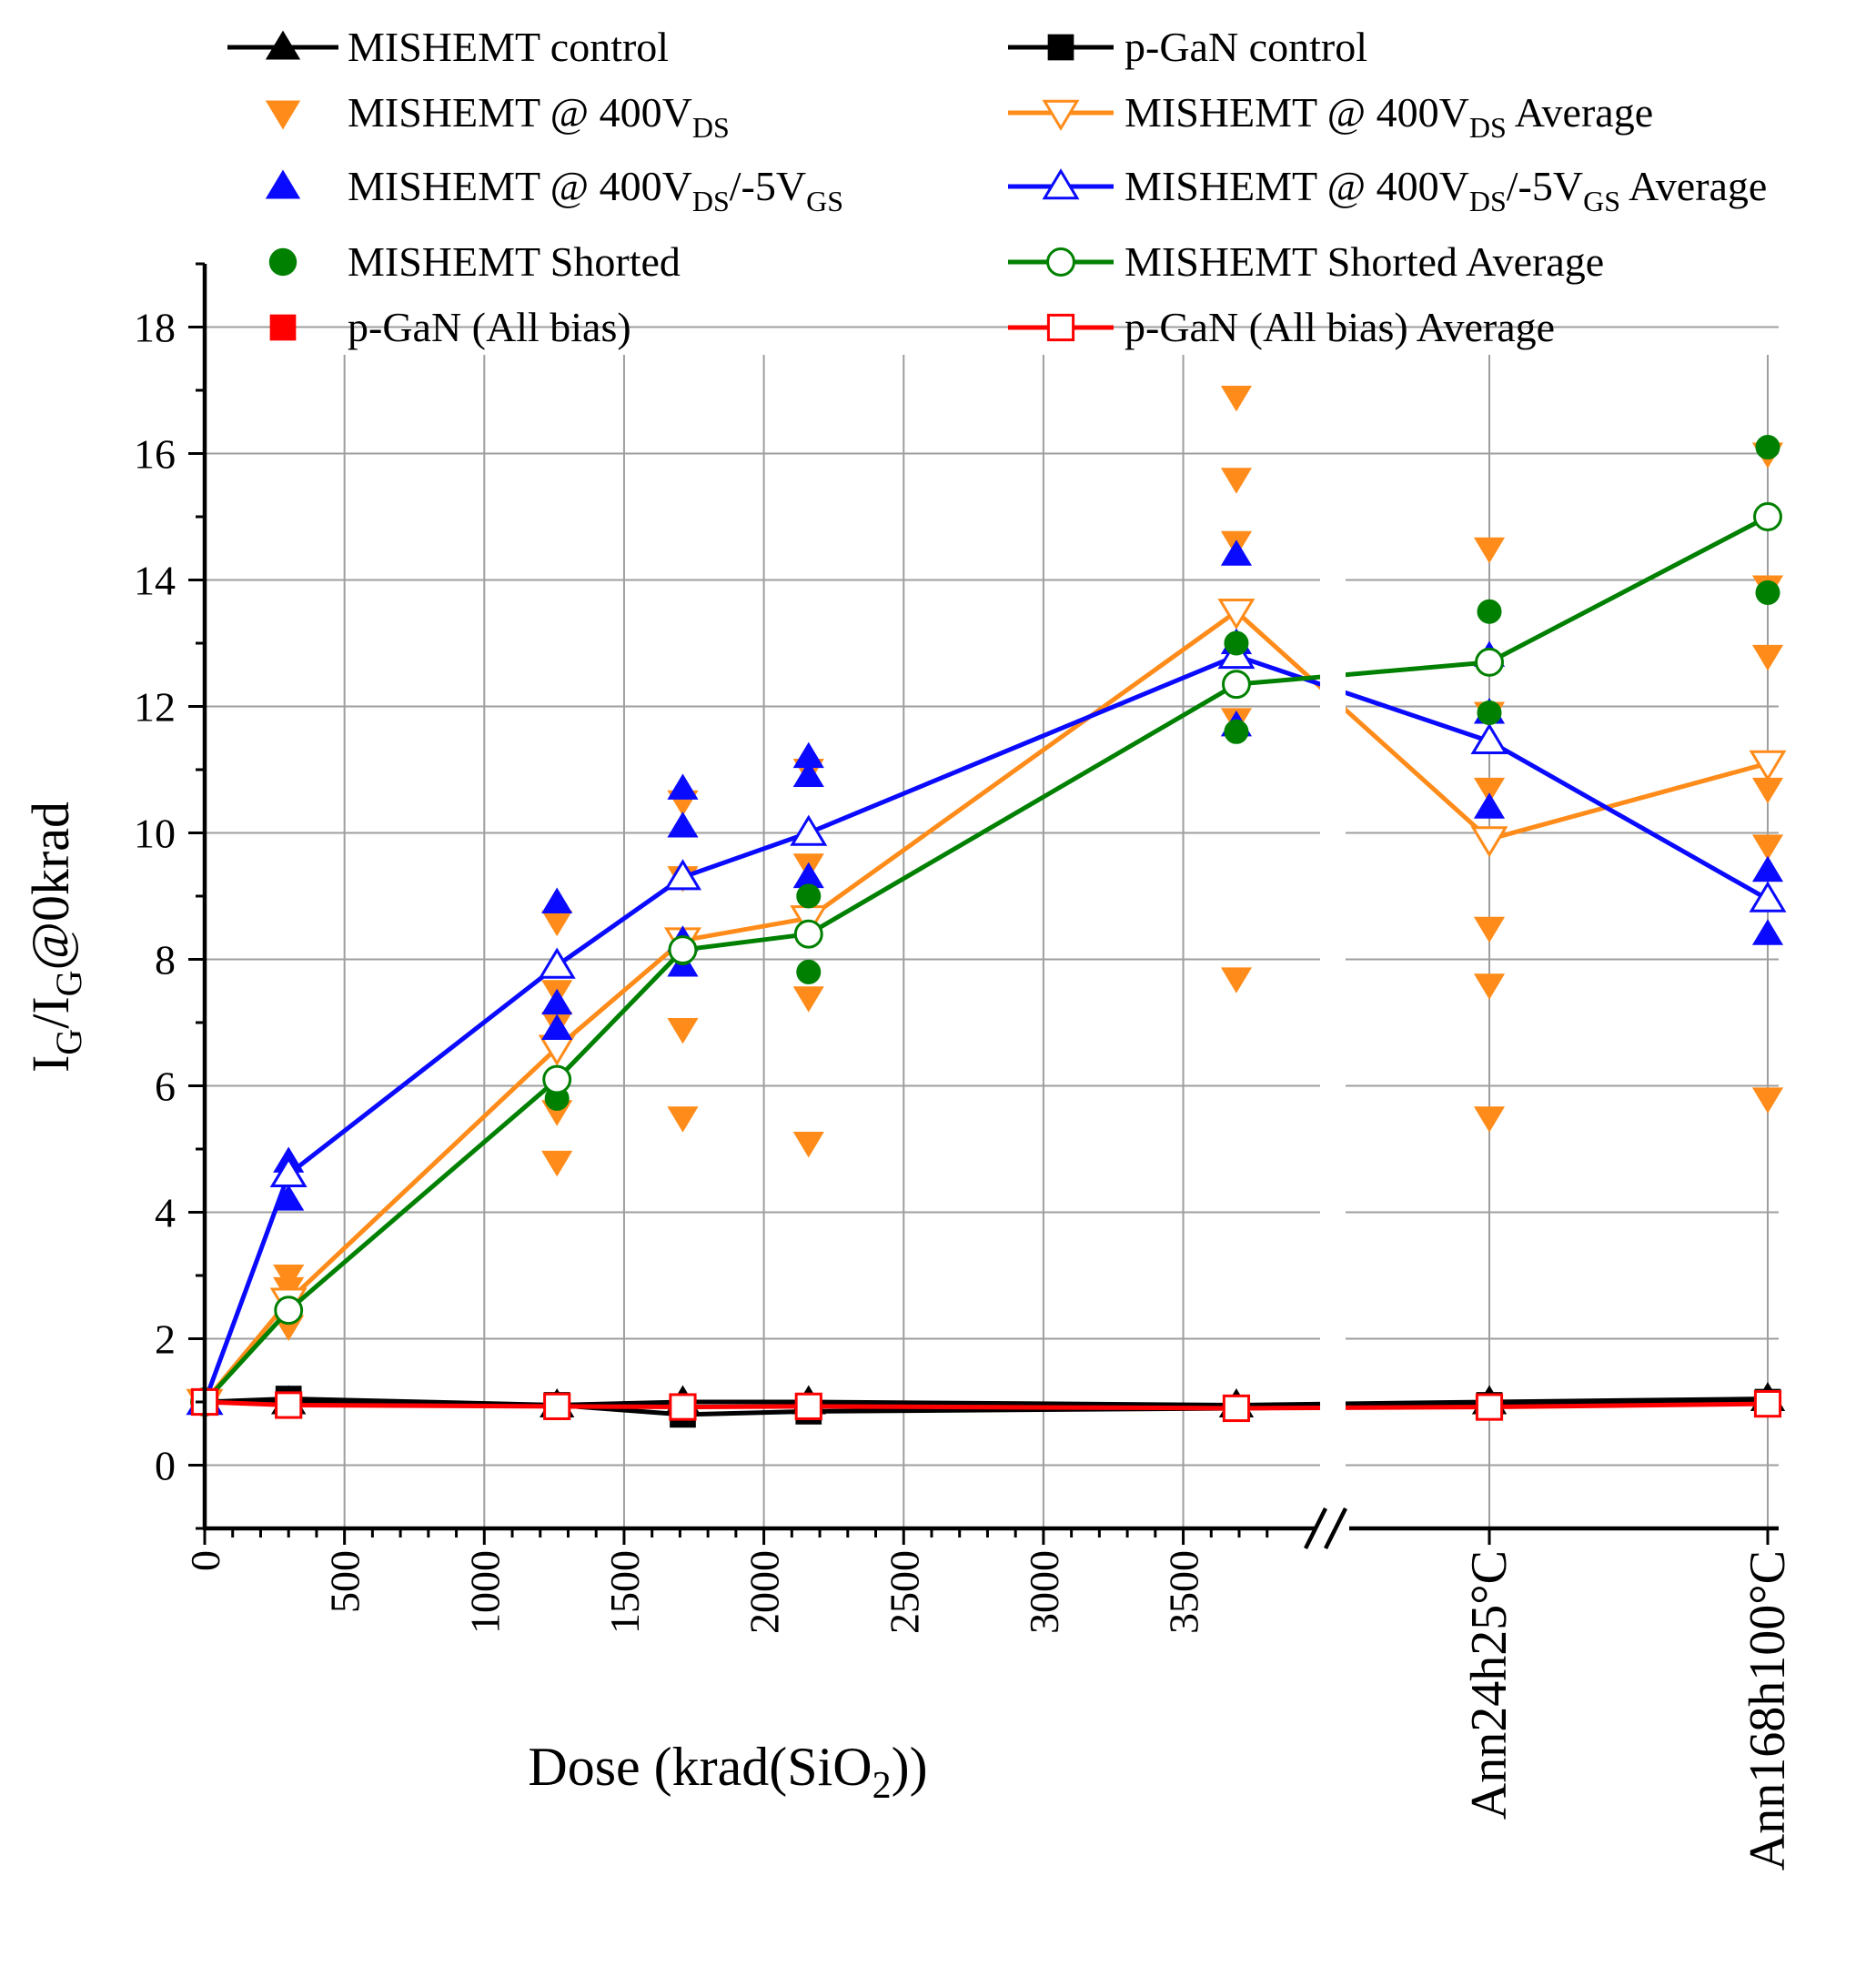 This screenshot has height=1966, width=1876. What do you see at coordinates (165, 1087) in the screenshot?
I see `y-tick-label: 6` at bounding box center [165, 1087].